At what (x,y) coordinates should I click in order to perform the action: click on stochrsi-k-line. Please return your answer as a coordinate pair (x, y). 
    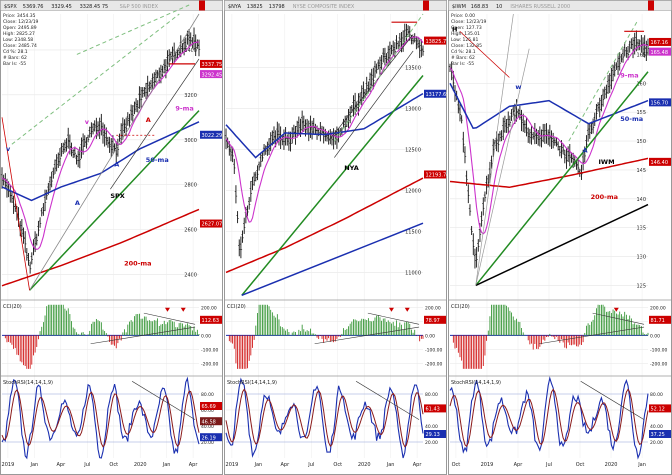
    Looking at the image, I should click on (324, 418).